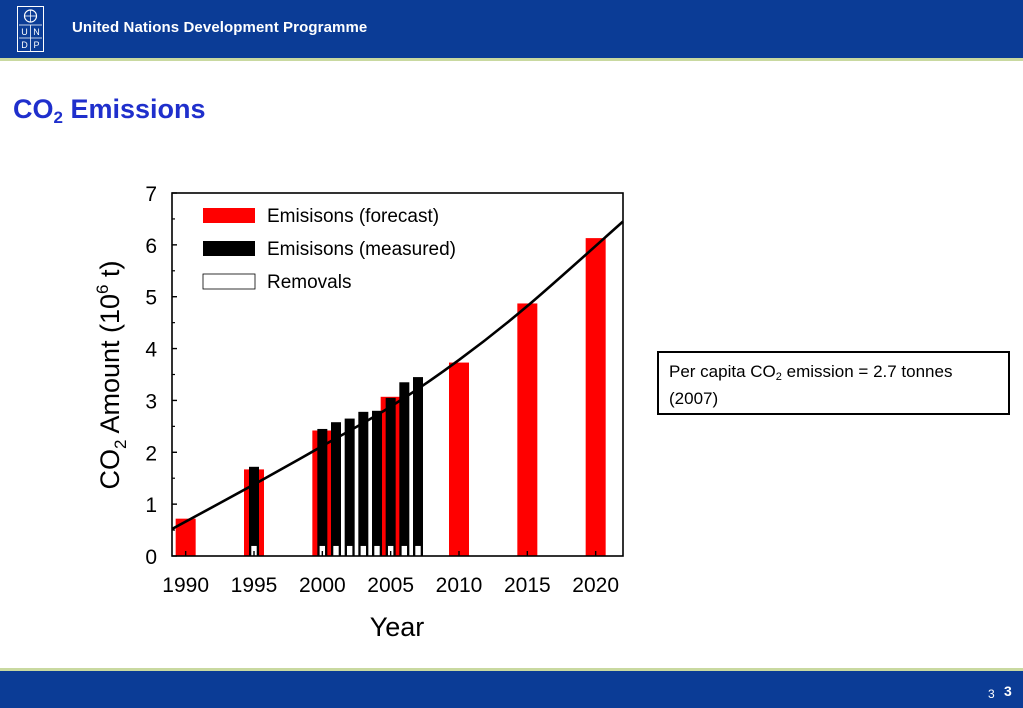 Image resolution: width=1023 pixels, height=708 pixels. What do you see at coordinates (254, 511) in the screenshot?
I see `measured-bar-1995` at bounding box center [254, 511].